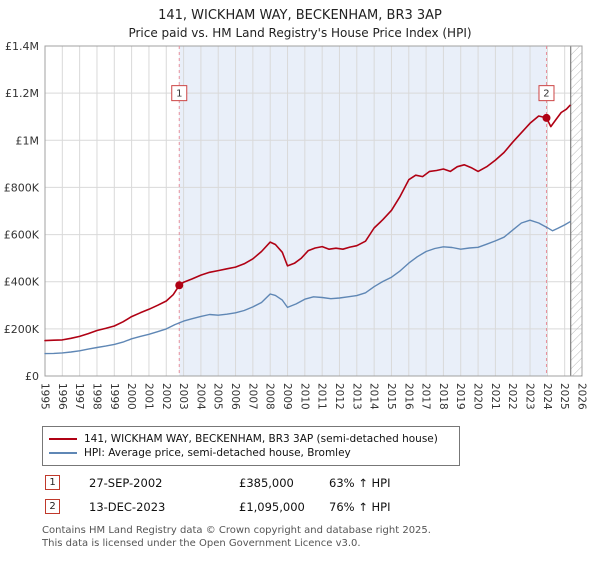 This screenshot has height=568, width=600. I want to click on transaction-date: 27-SEP-2002, so click(126, 482).